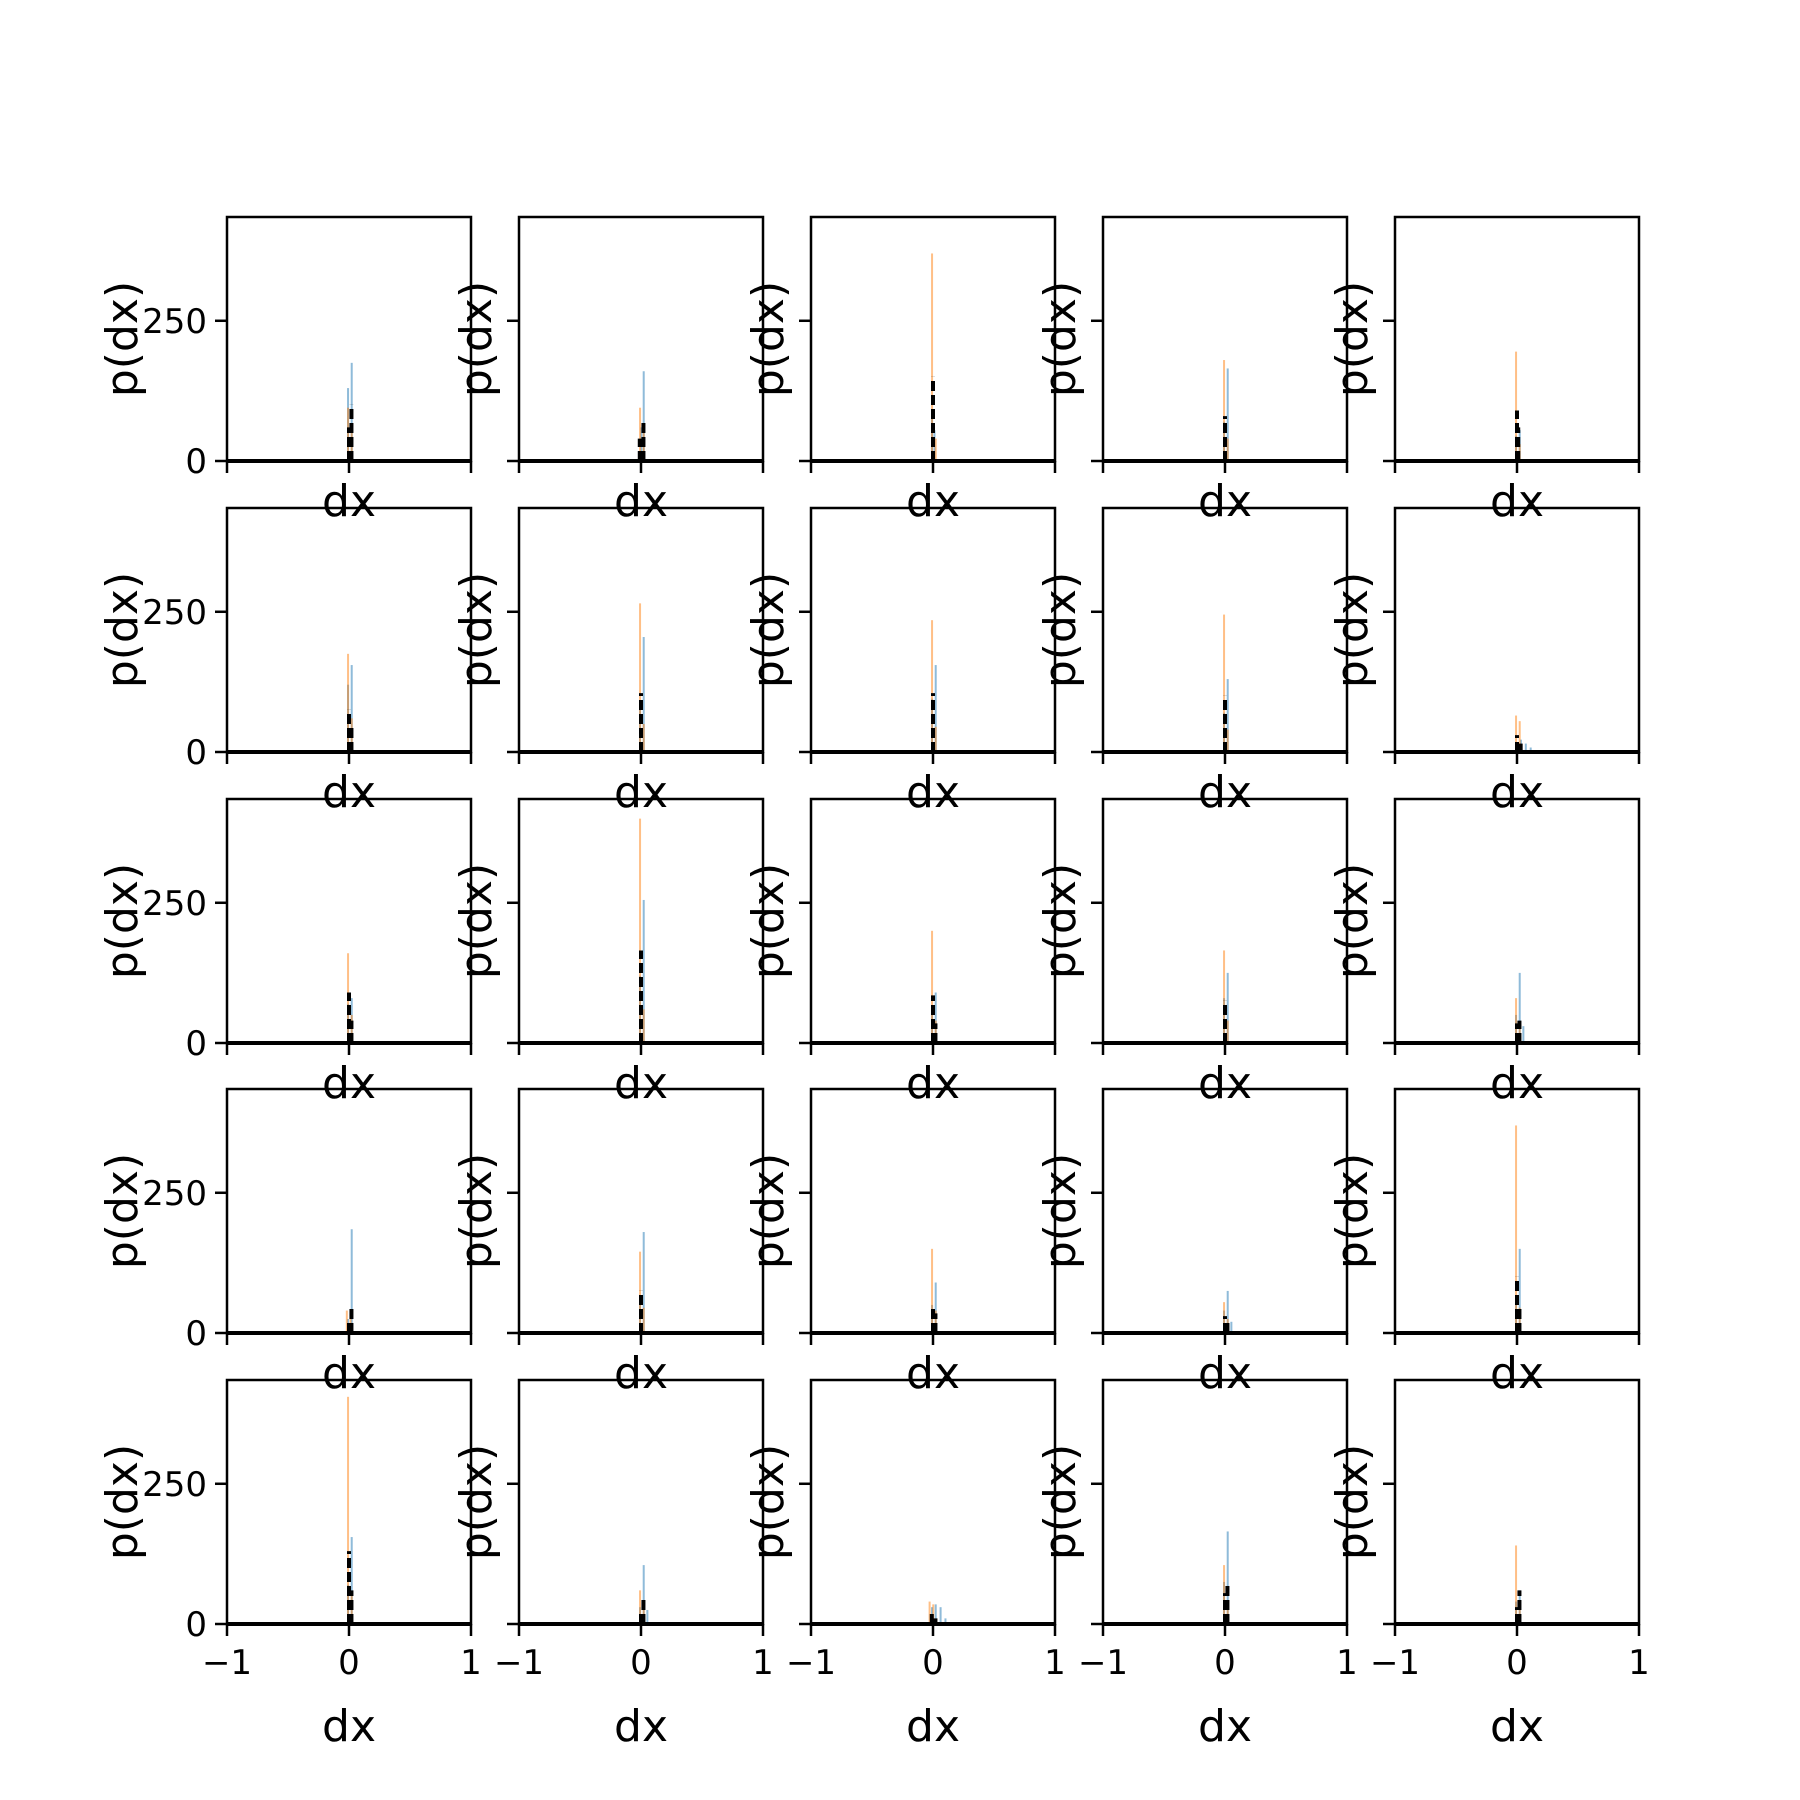 The width and height of the screenshot is (1800, 1800). What do you see at coordinates (900, 371) in the screenshot?
I see `subplot-1-3: dx p(dx)` at bounding box center [900, 371].